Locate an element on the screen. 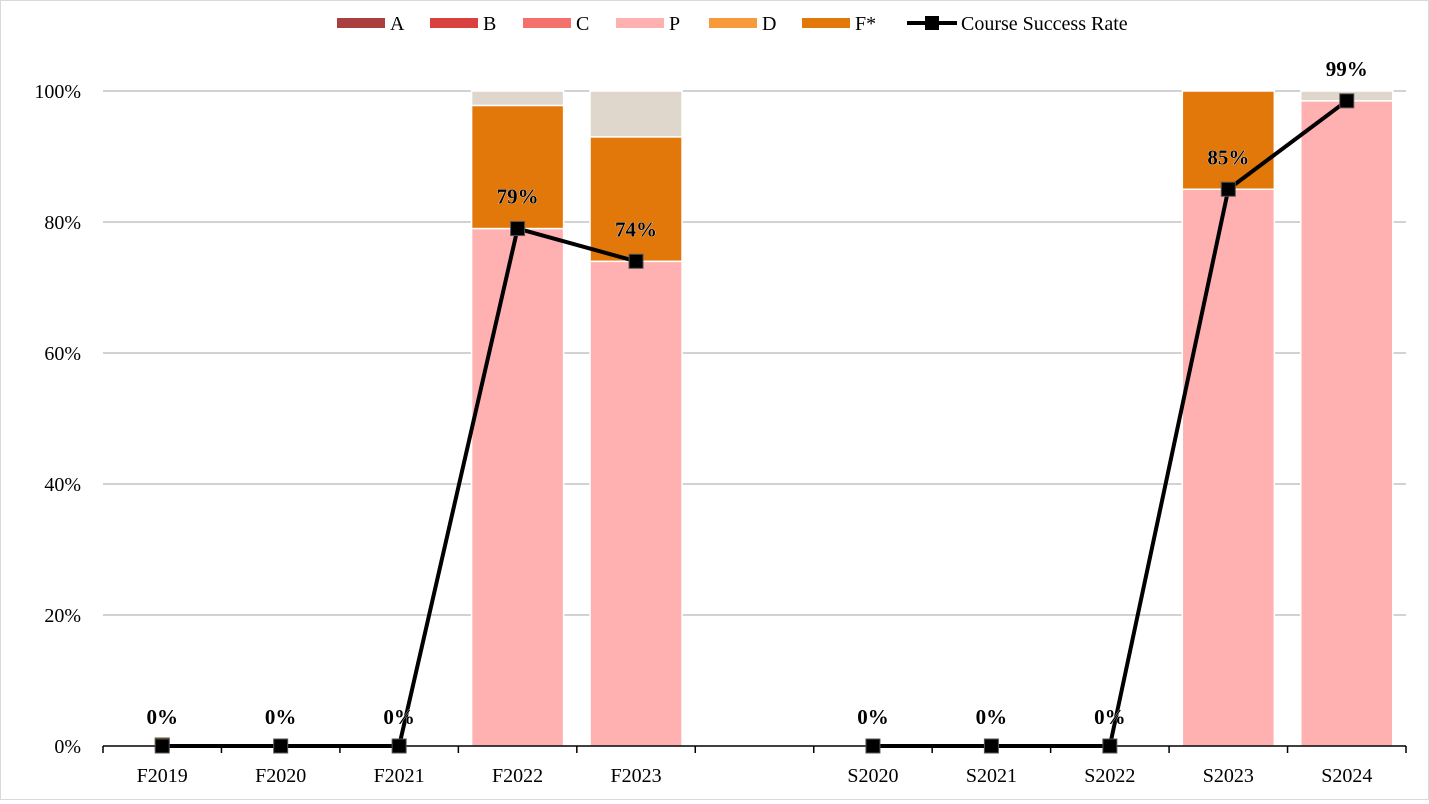 The height and width of the screenshot is (804, 1429). legend-label: P is located at coordinates (674, 24).